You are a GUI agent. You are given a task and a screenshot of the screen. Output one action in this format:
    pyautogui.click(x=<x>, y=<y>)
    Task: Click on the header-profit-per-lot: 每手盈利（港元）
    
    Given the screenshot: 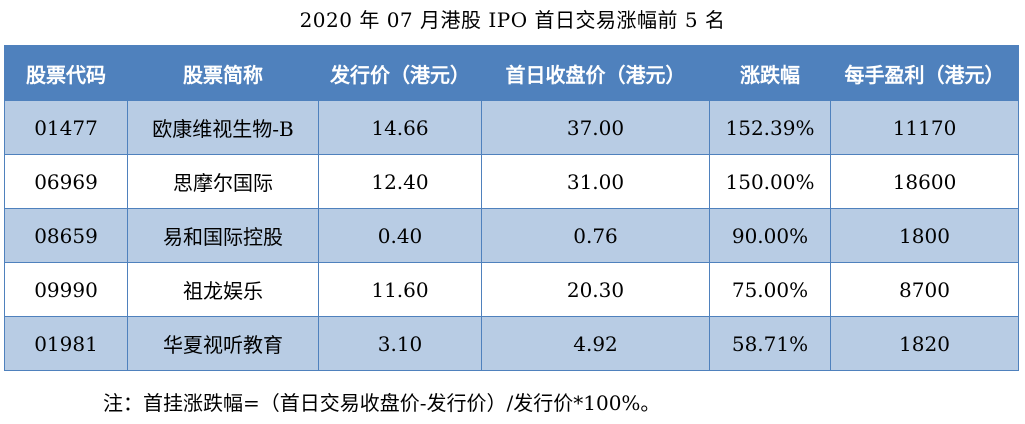 What is the action you would take?
    pyautogui.click(x=924, y=73)
    